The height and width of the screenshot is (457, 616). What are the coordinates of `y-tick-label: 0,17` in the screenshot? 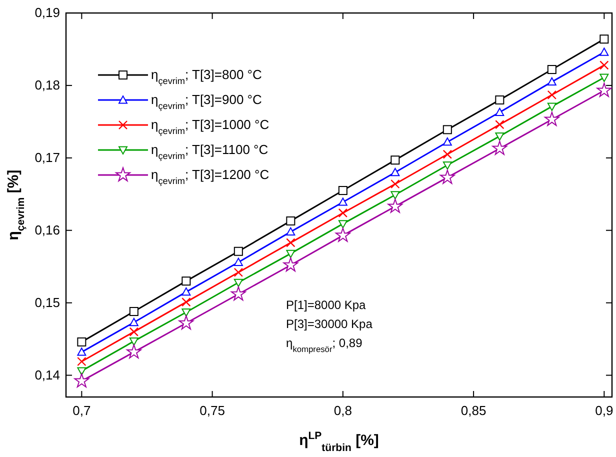 It's located at (47, 157).